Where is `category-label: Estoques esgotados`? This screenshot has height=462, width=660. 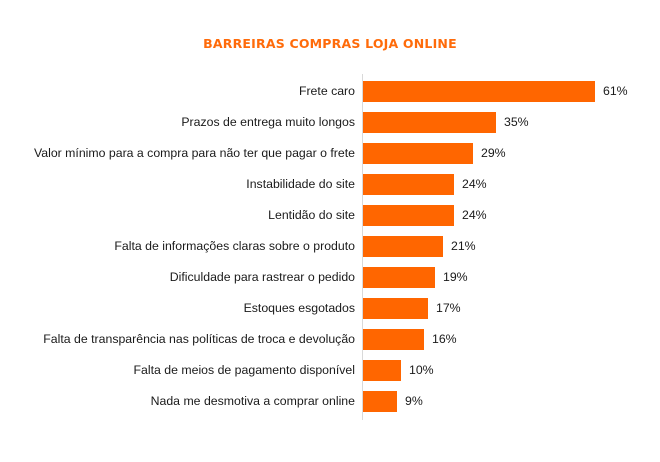
category-label: Estoques esgotados is located at coordinates (299, 308).